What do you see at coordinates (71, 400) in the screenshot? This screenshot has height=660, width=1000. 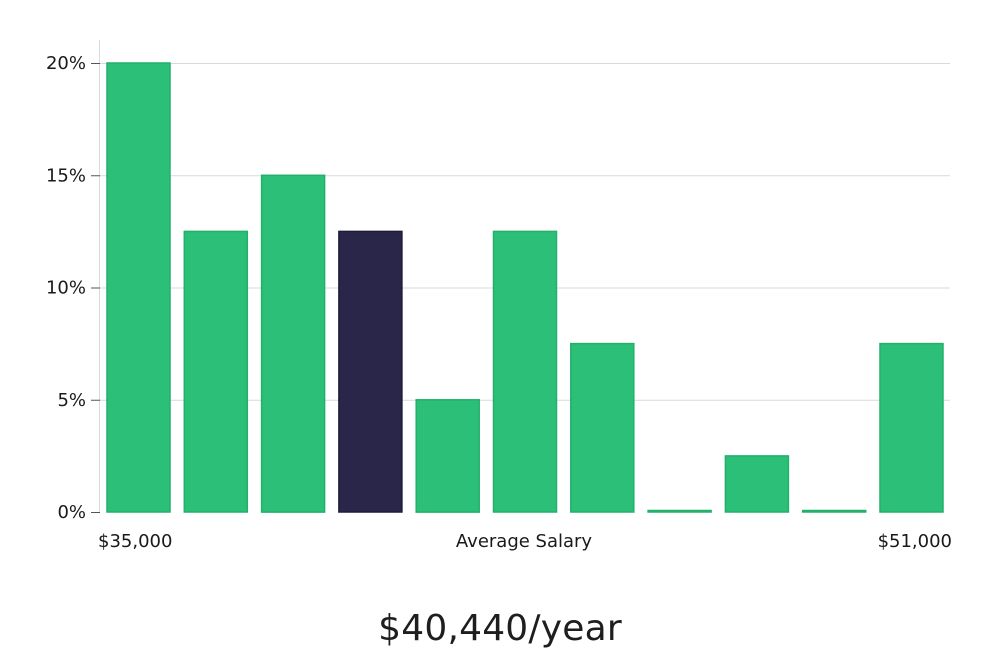 I see `y-tick-label: 5%` at bounding box center [71, 400].